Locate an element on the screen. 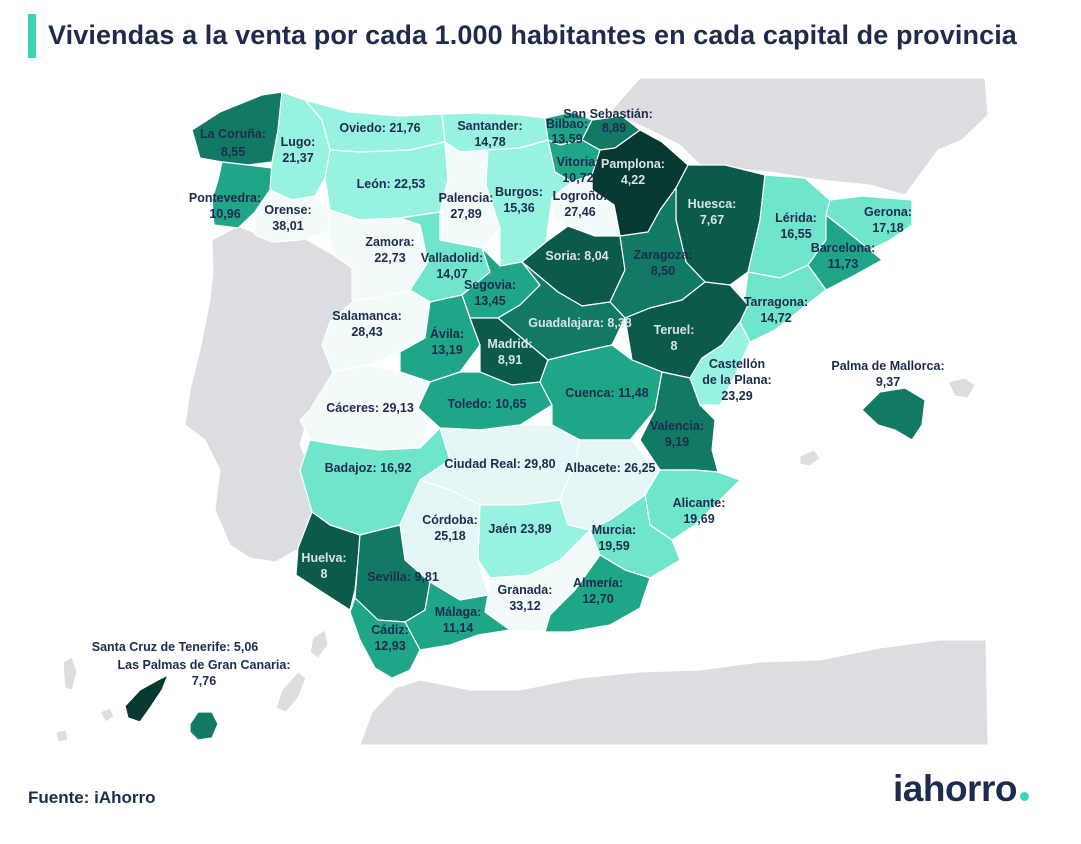 Image resolution: width=1081 pixels, height=844 pixels. province-cadiz is located at coordinates (385, 638).